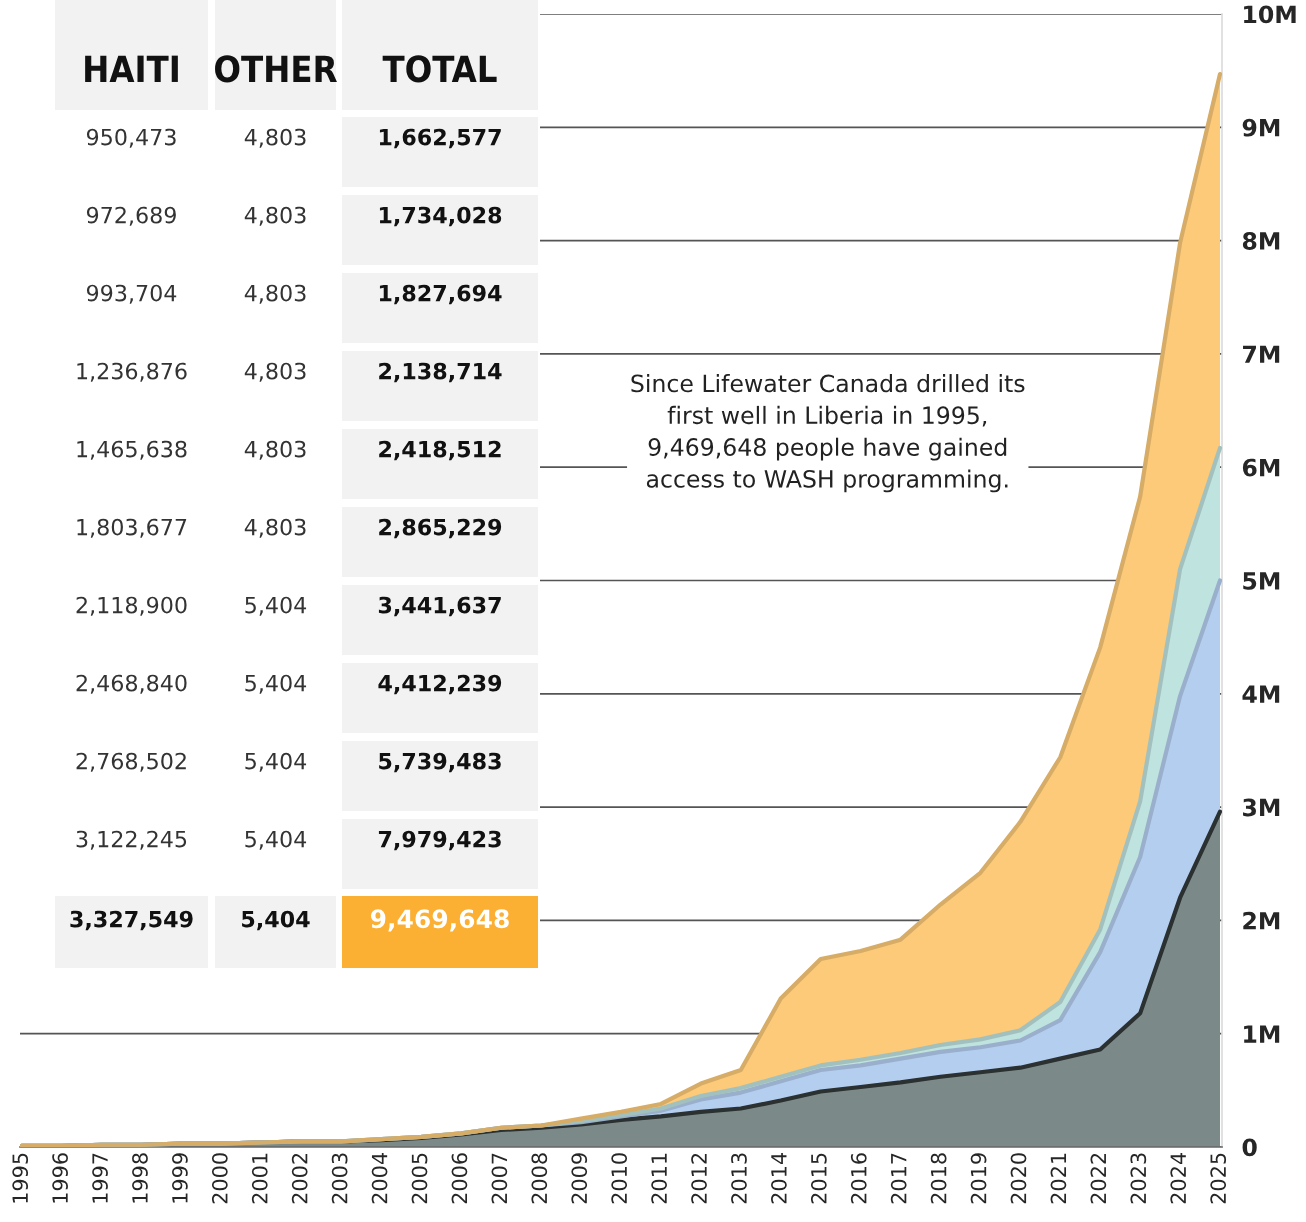 The width and height of the screenshot is (1306, 1222). Describe the element at coordinates (131, 920) in the screenshot. I see `text: 3,327,549` at that location.